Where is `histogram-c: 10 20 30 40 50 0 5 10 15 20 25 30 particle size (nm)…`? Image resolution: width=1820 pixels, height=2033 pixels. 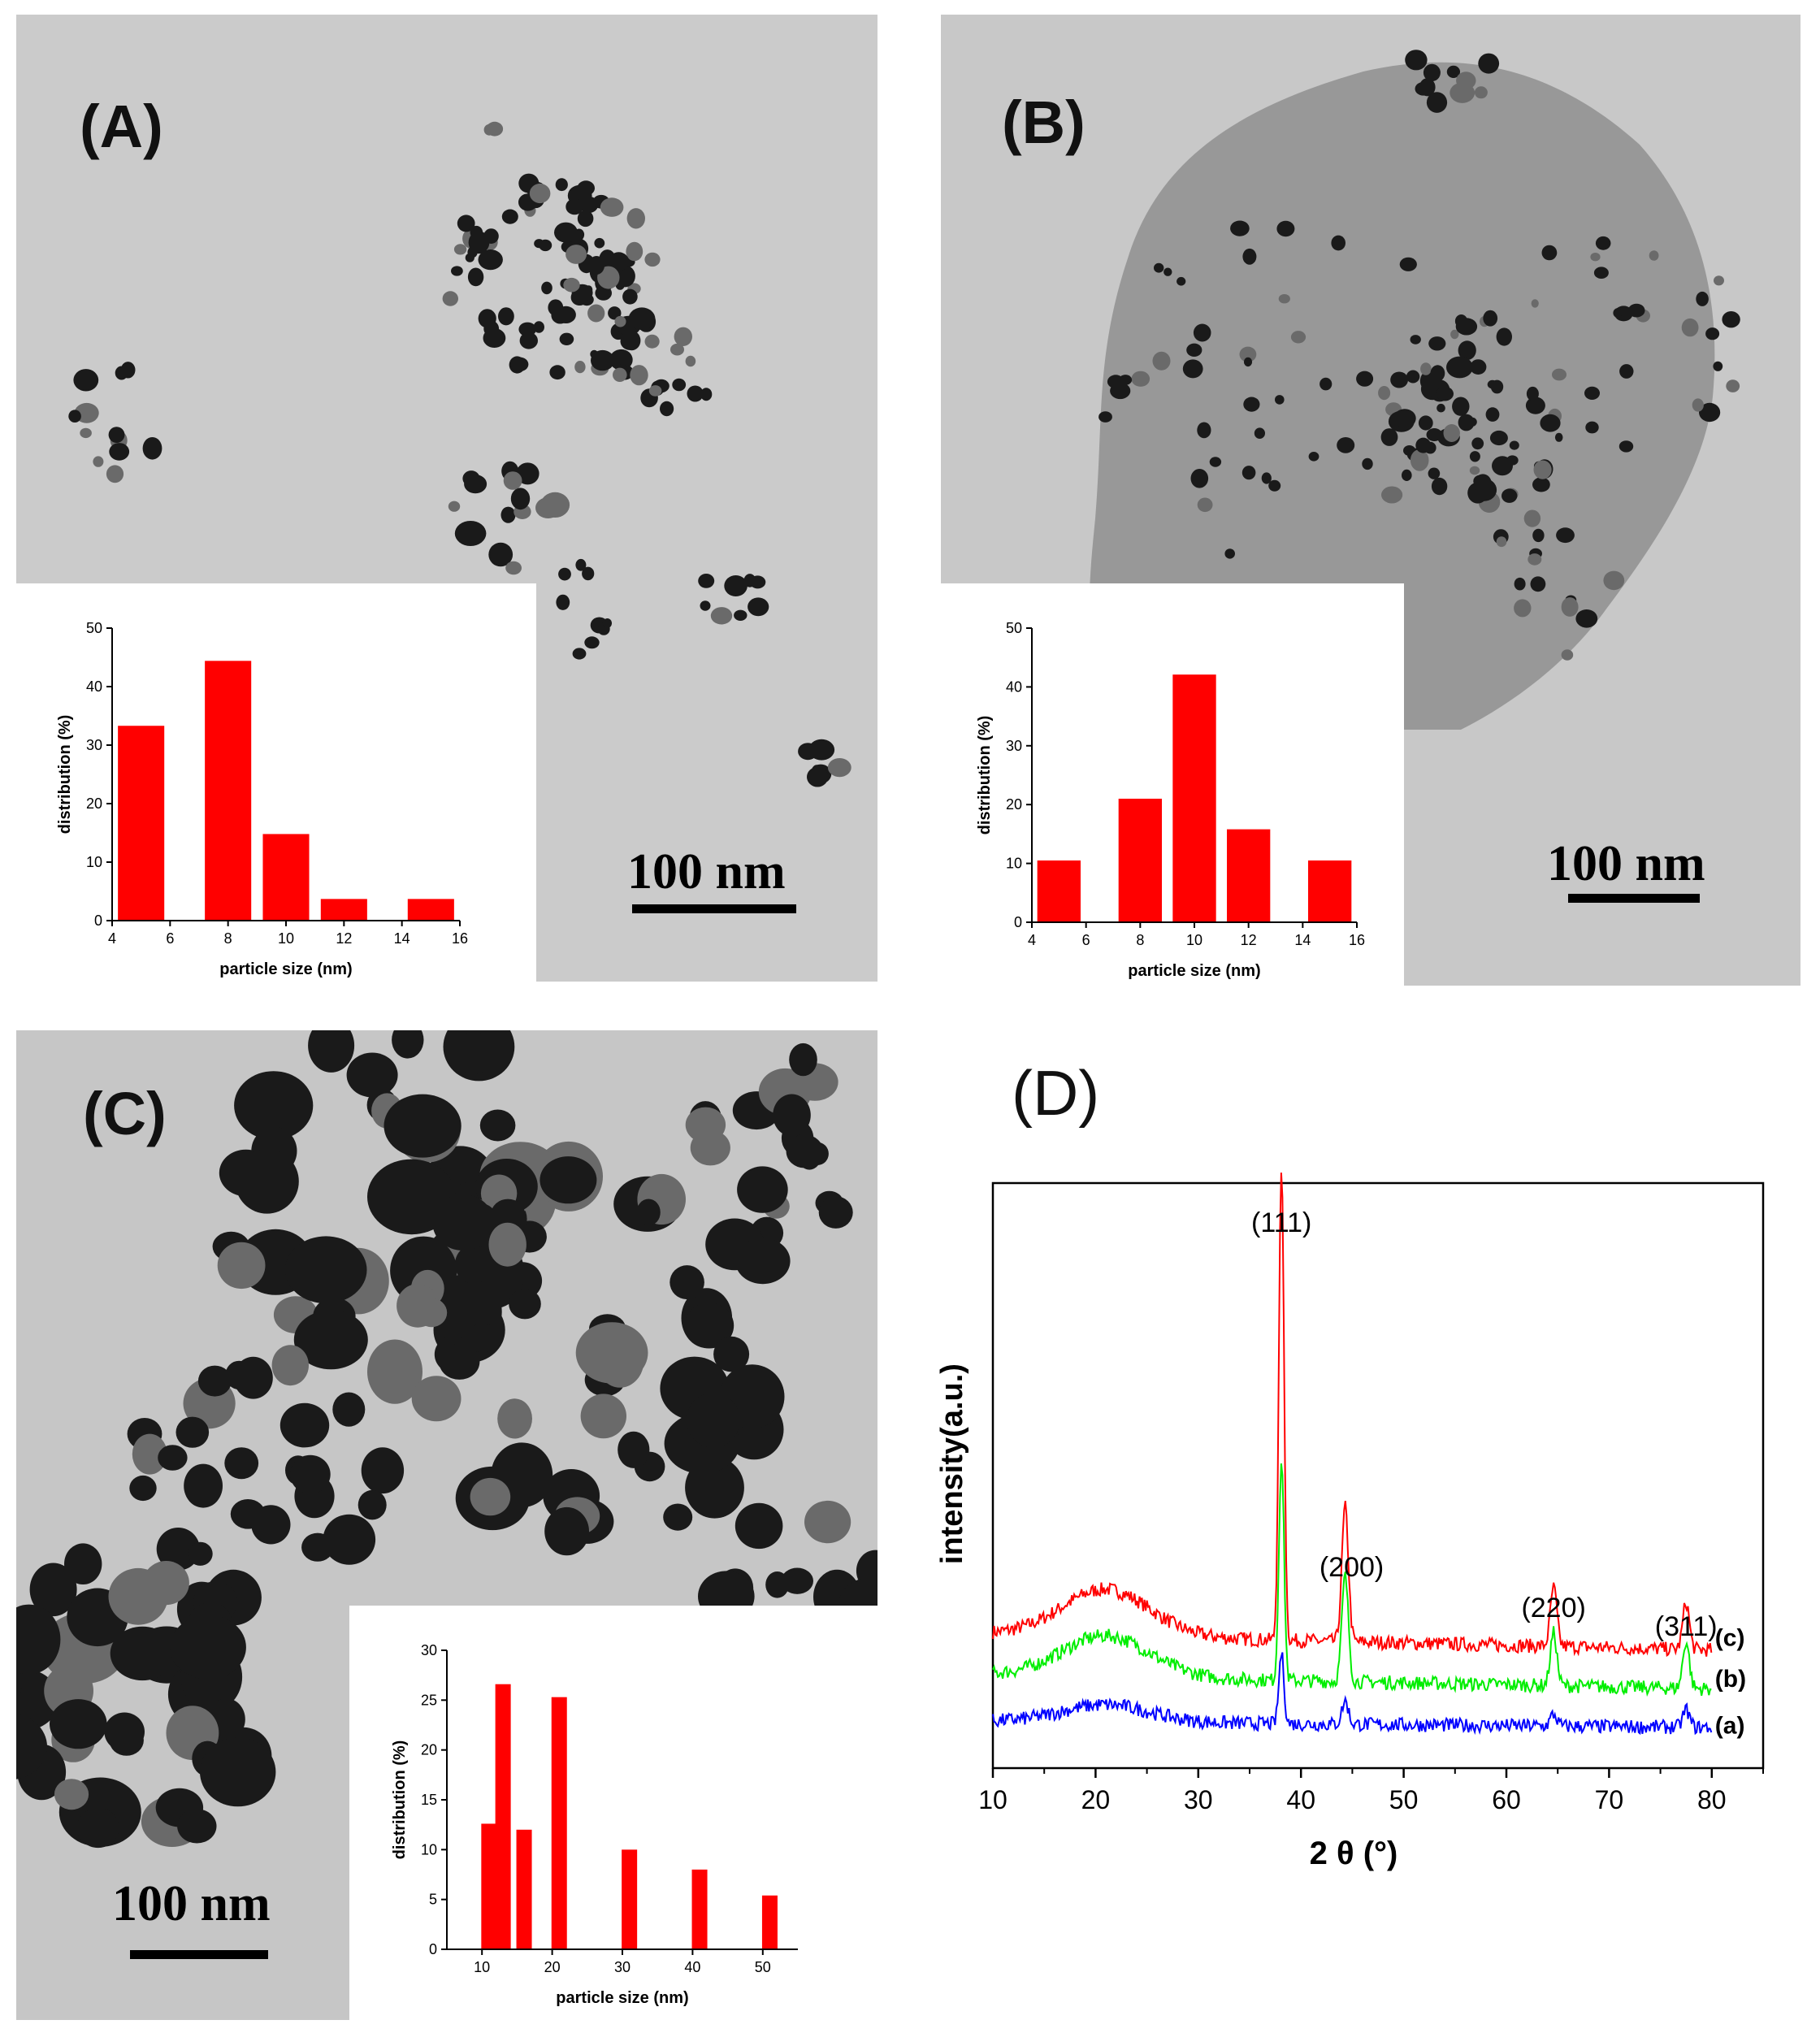 histogram-c: 10 20 30 40 50 0 5 10 15 20 25 30 particle size (nm)… is located at coordinates (594, 1824).